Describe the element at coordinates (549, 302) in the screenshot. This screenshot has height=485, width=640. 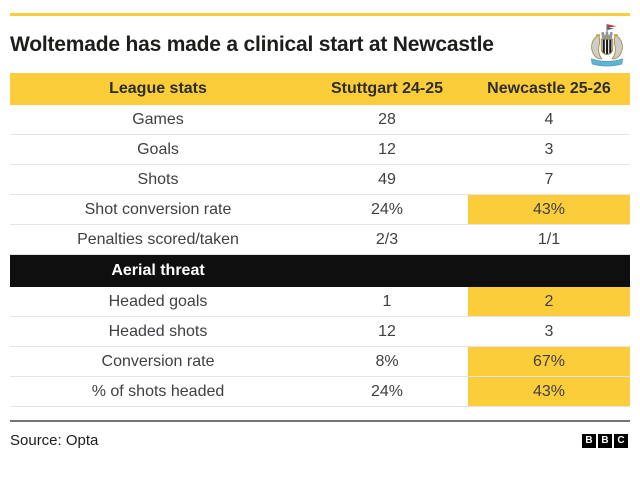
I see `newcastle-value-highlighted: 2` at that location.